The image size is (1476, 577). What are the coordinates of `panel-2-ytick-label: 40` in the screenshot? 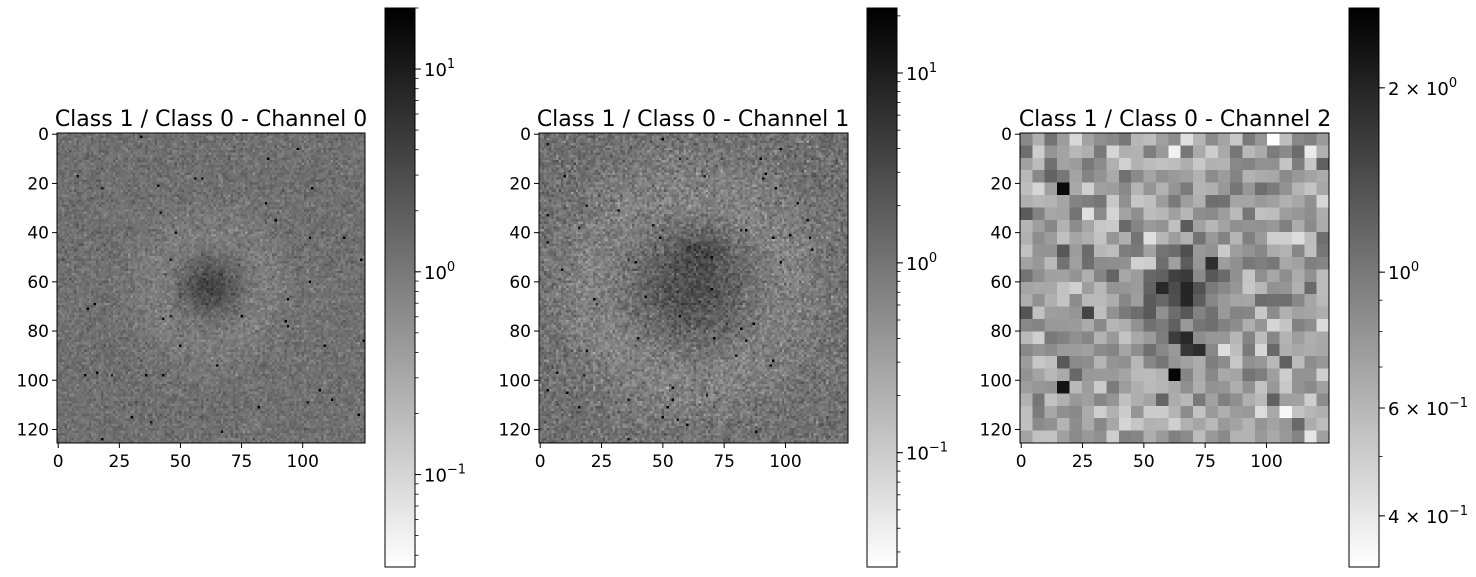 It's located at (1001, 234).